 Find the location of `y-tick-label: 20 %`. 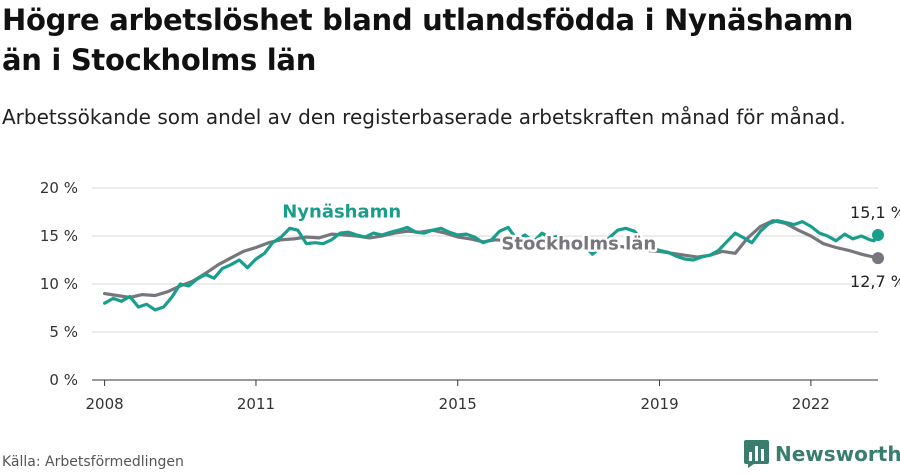

y-tick-label: 20 % is located at coordinates (59, 188).